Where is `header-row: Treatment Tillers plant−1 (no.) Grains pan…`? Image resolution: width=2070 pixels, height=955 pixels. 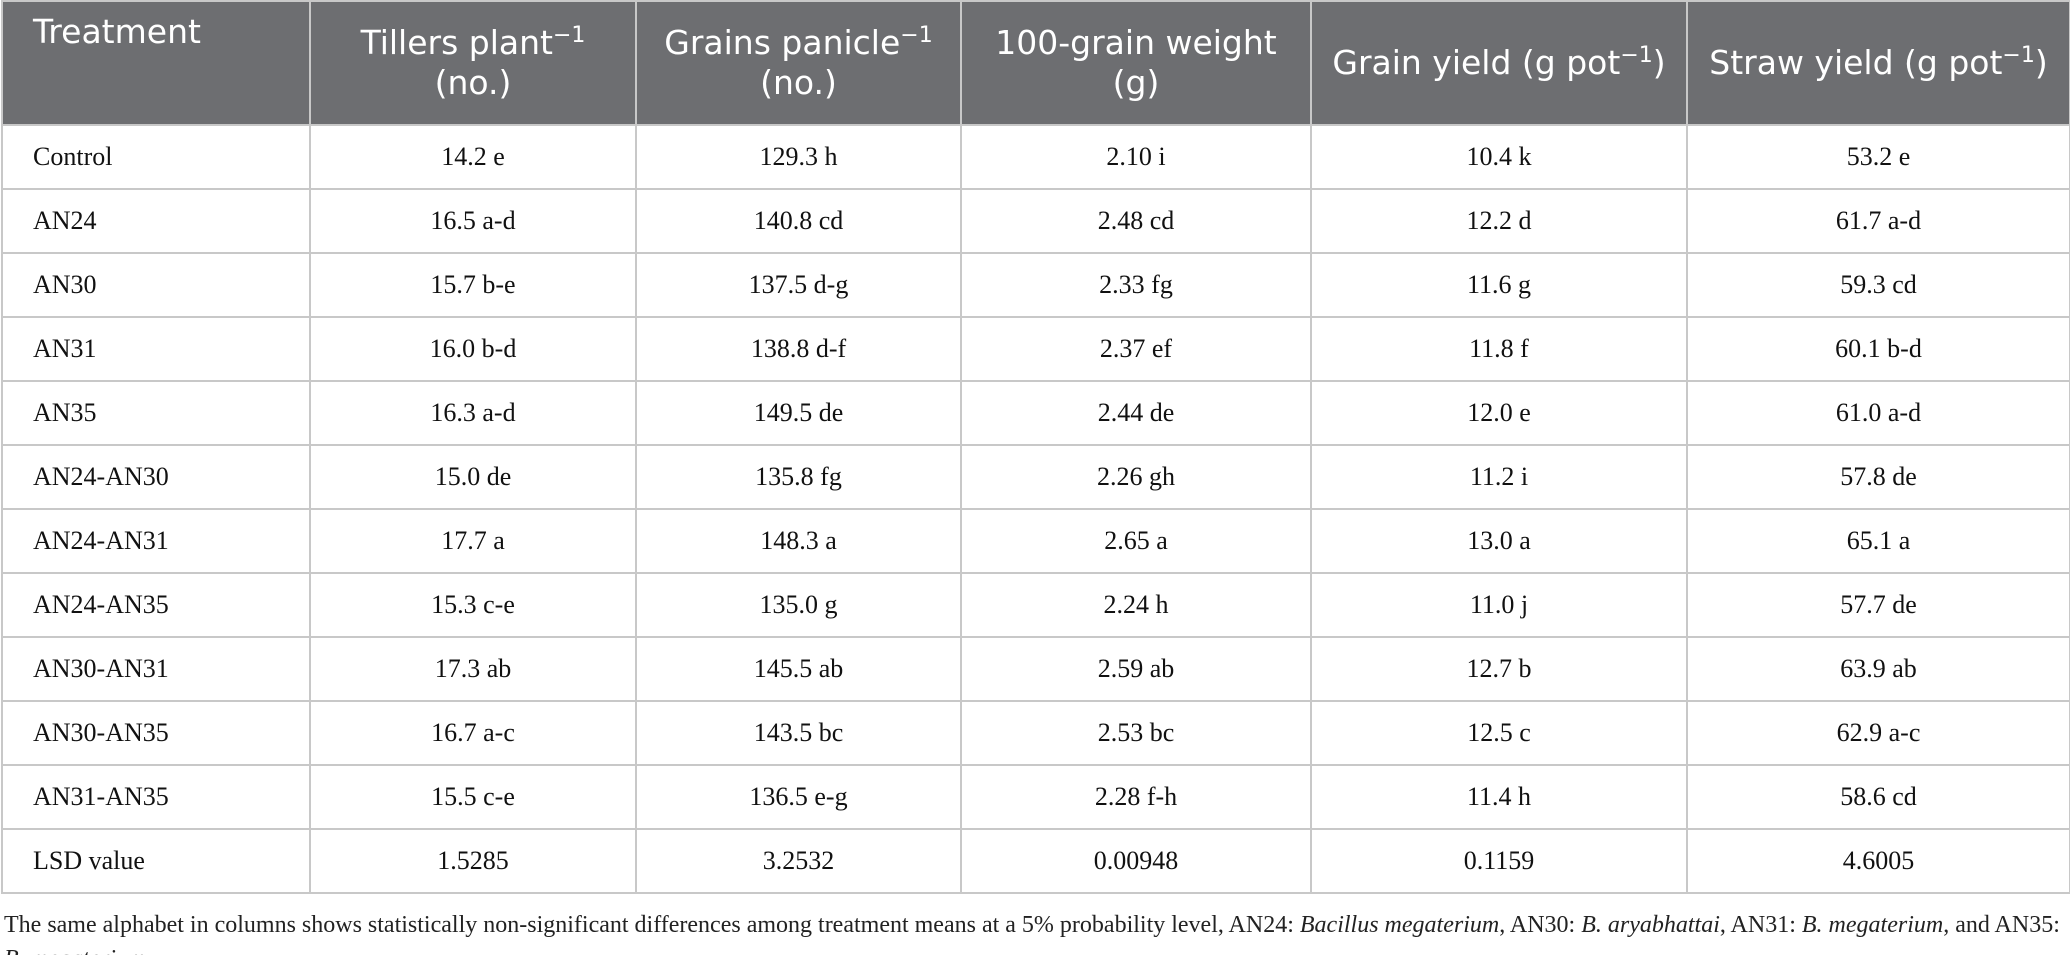
header-row: Treatment Tillers plant−1 (no.) Grains pan… is located at coordinates (1035, 63).